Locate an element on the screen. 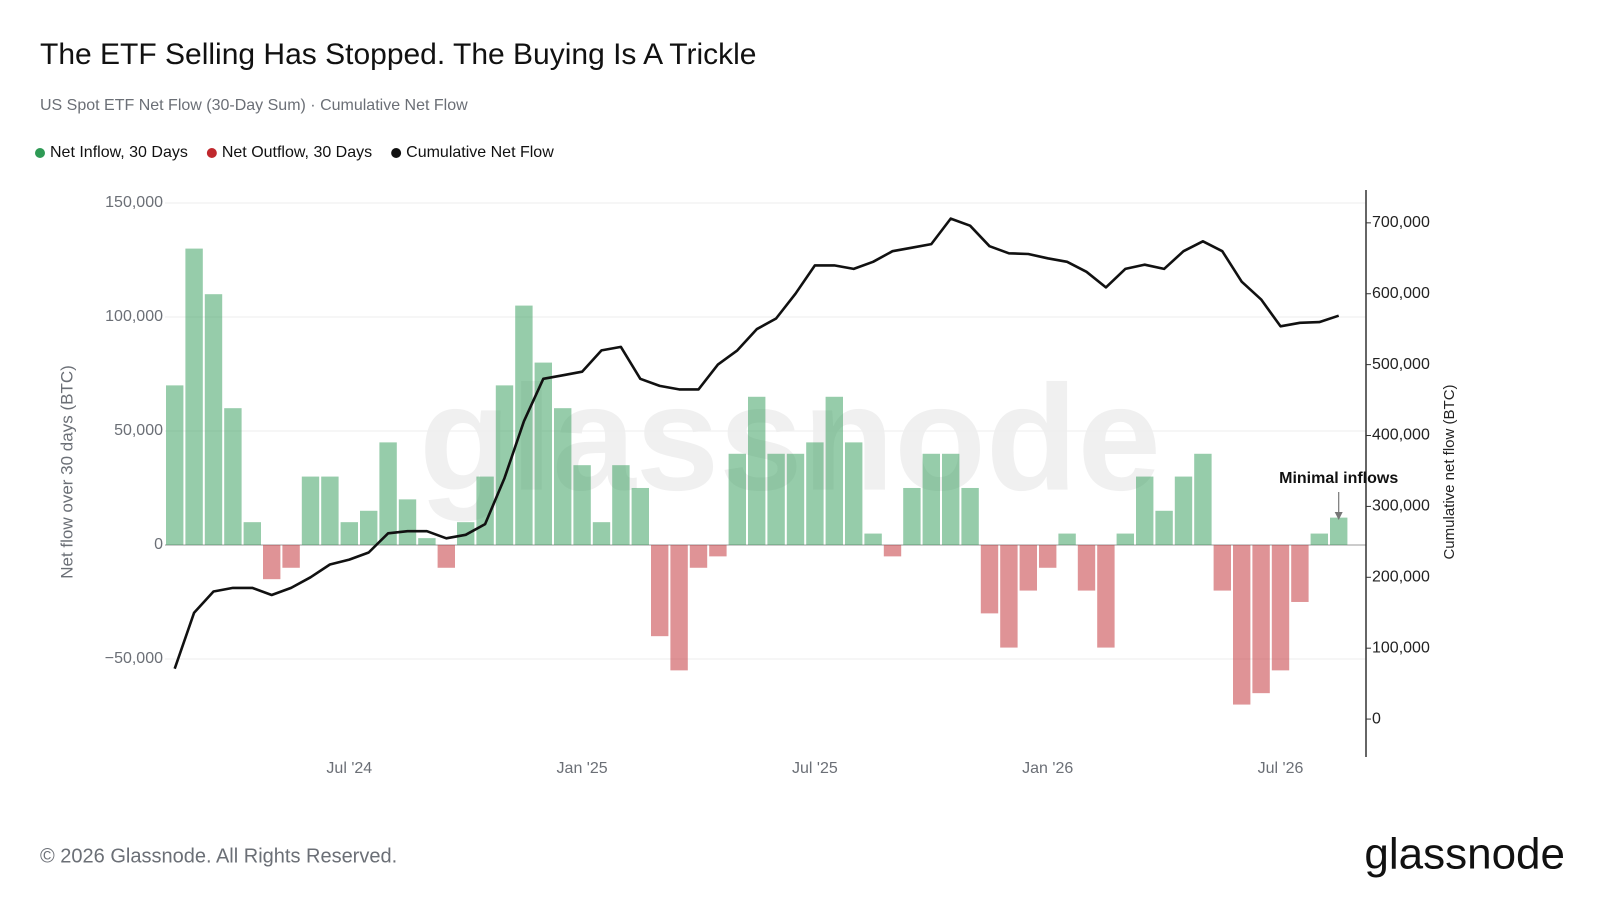  x-tick-label: Jan '25 is located at coordinates (582, 768).